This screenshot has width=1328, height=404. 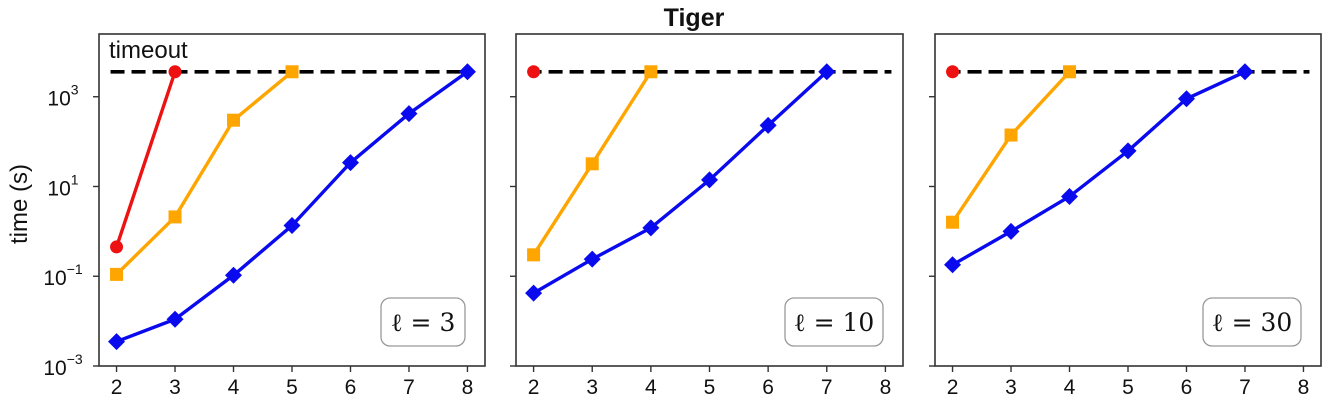 I want to click on y-tick-label: 10⁻³, so click(x=63, y=365).